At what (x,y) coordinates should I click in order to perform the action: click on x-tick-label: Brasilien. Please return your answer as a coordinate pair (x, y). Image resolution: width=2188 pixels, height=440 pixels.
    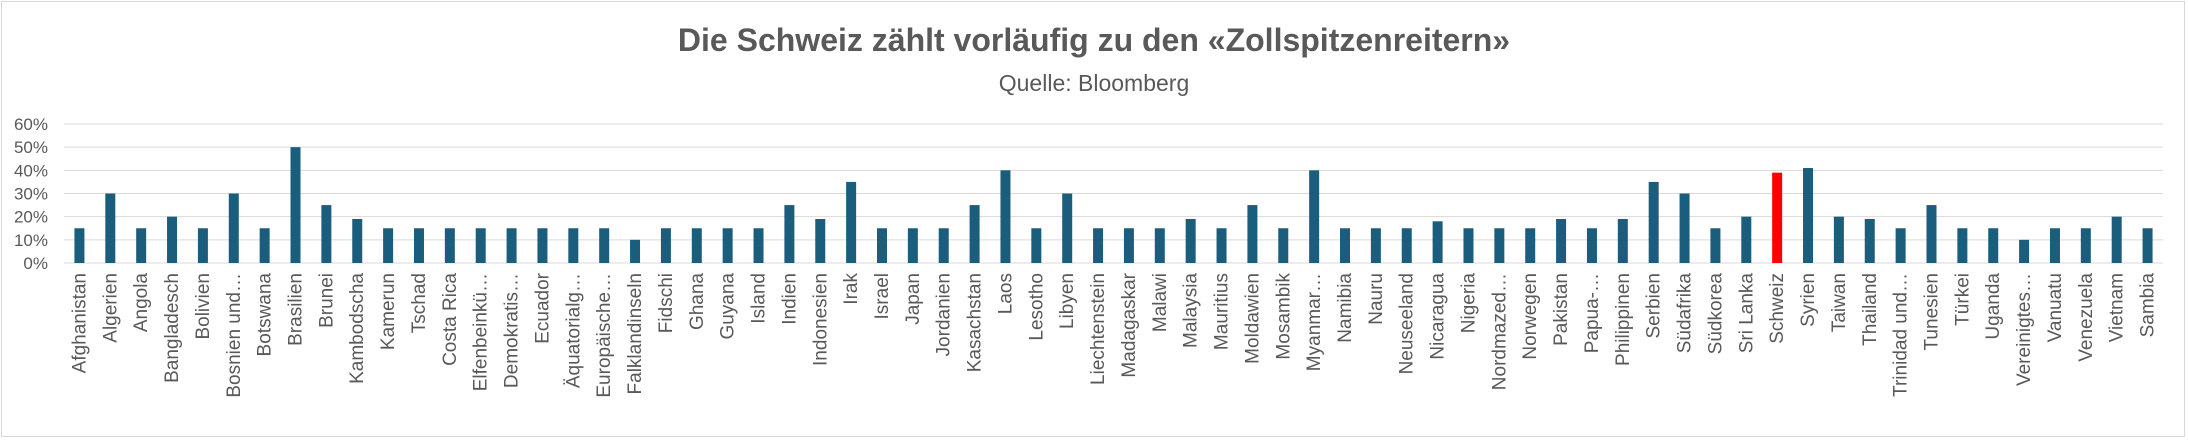
    Looking at the image, I should click on (296, 309).